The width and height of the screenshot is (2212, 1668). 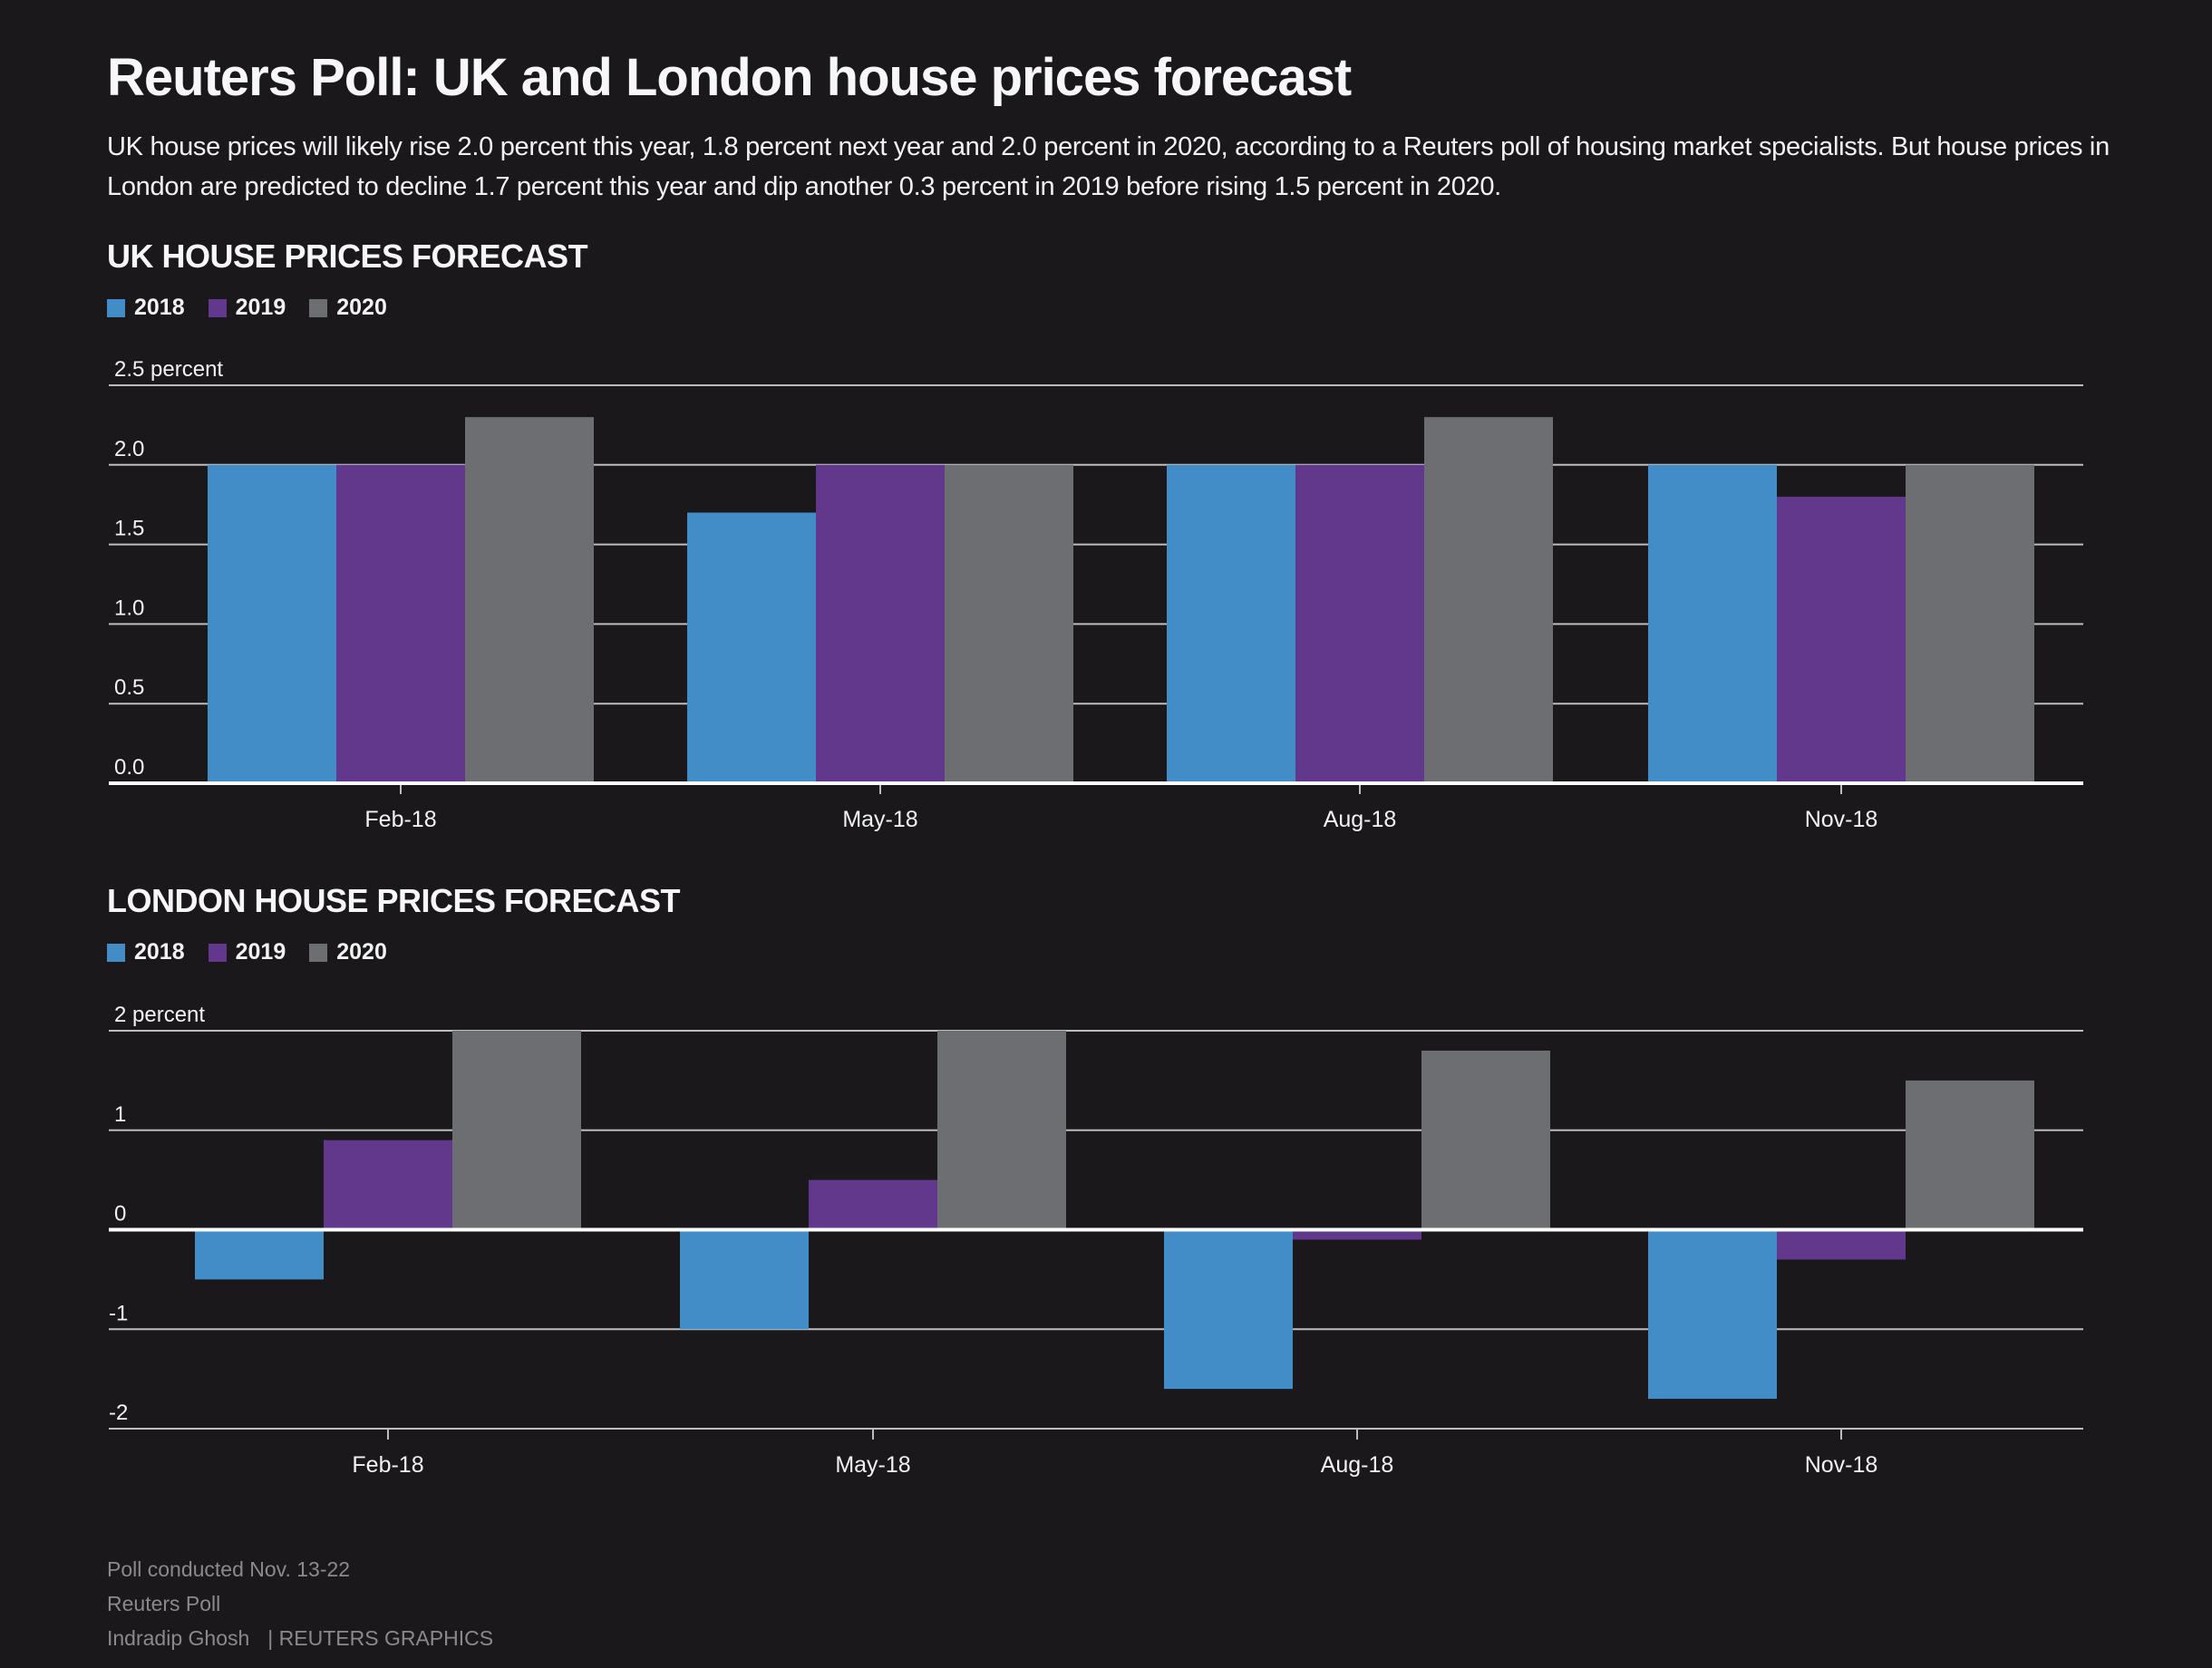 What do you see at coordinates (118, 1313) in the screenshot?
I see `y-tick-label: -1` at bounding box center [118, 1313].